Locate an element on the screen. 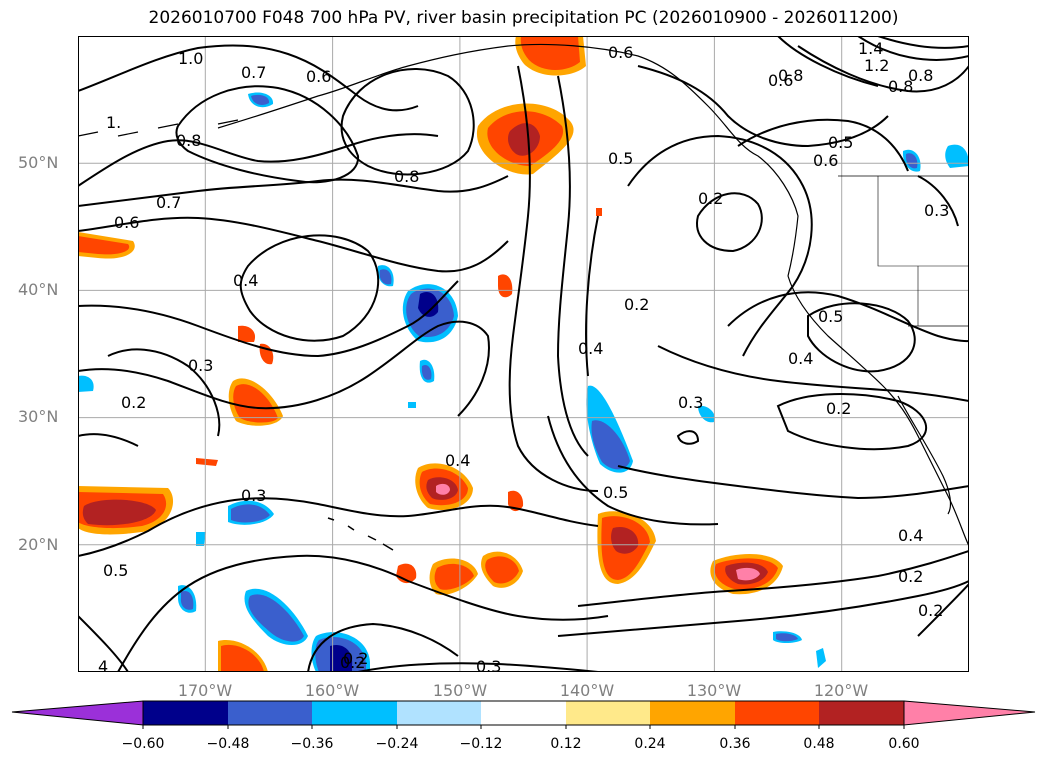 Image resolution: width=1047 pixels, height=765 pixels. lon-label-140w: 140°W is located at coordinates (587, 690).